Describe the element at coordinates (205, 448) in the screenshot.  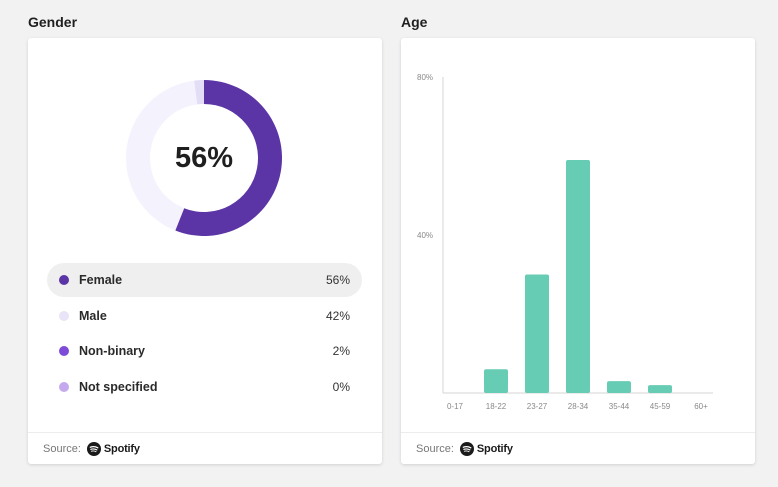
I see `gender-source-footer: Source: Spotify` at that location.